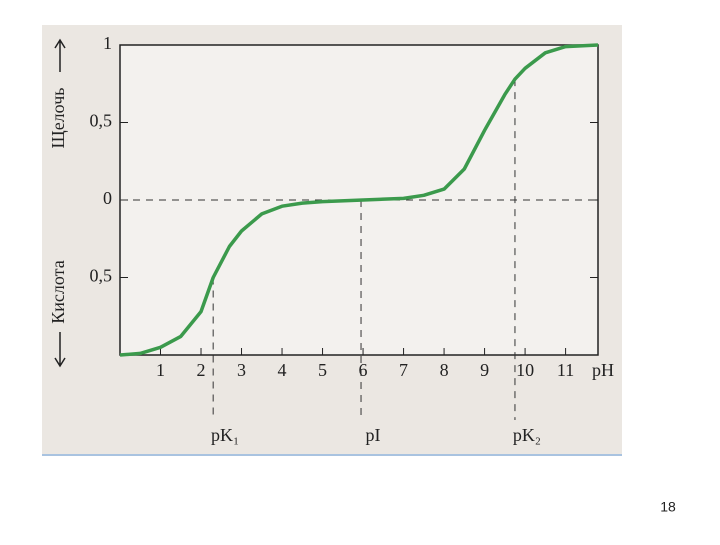 This screenshot has height=545, width=720. Describe the element at coordinates (201, 370) in the screenshot. I see `x-tick-label: 2` at that location.